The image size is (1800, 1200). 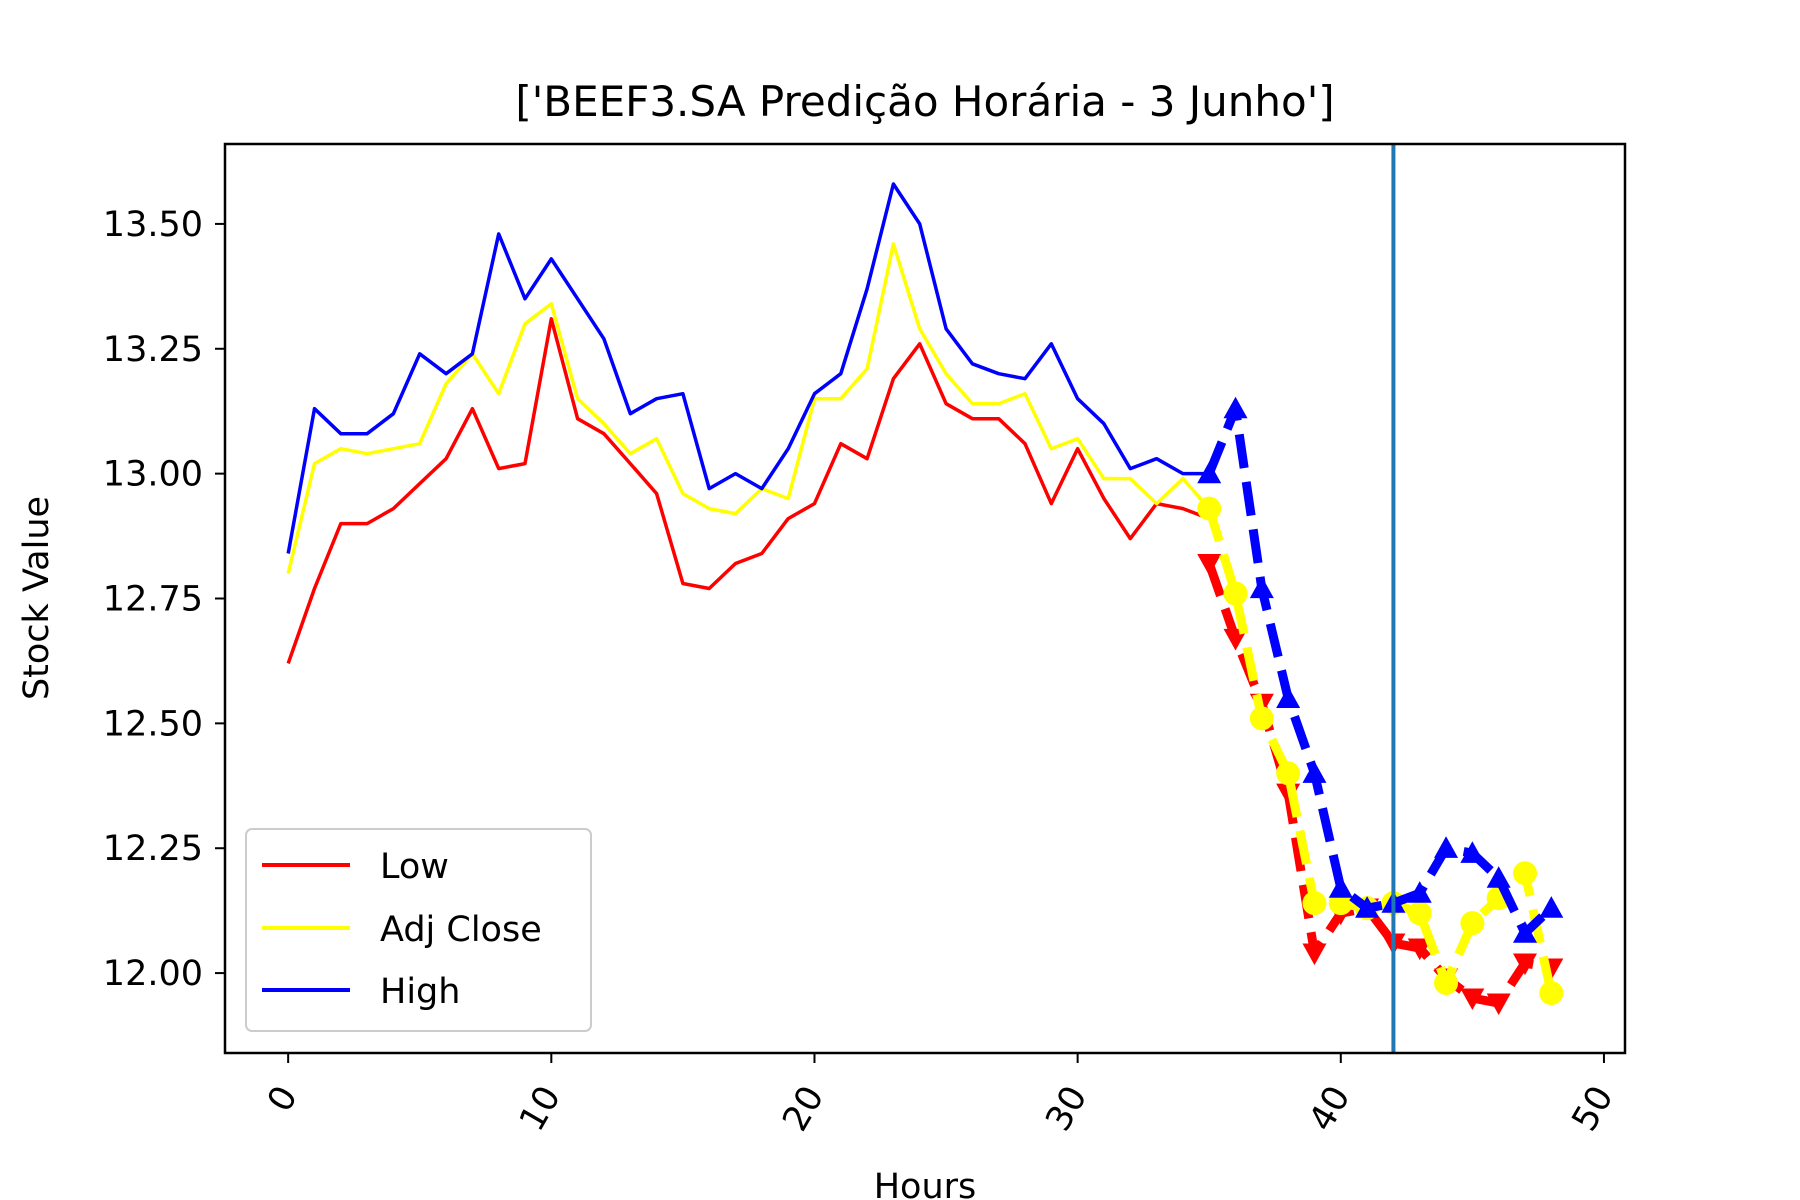 I want to click on prediction-line-triangle-up, so click(x=1380, y=671).